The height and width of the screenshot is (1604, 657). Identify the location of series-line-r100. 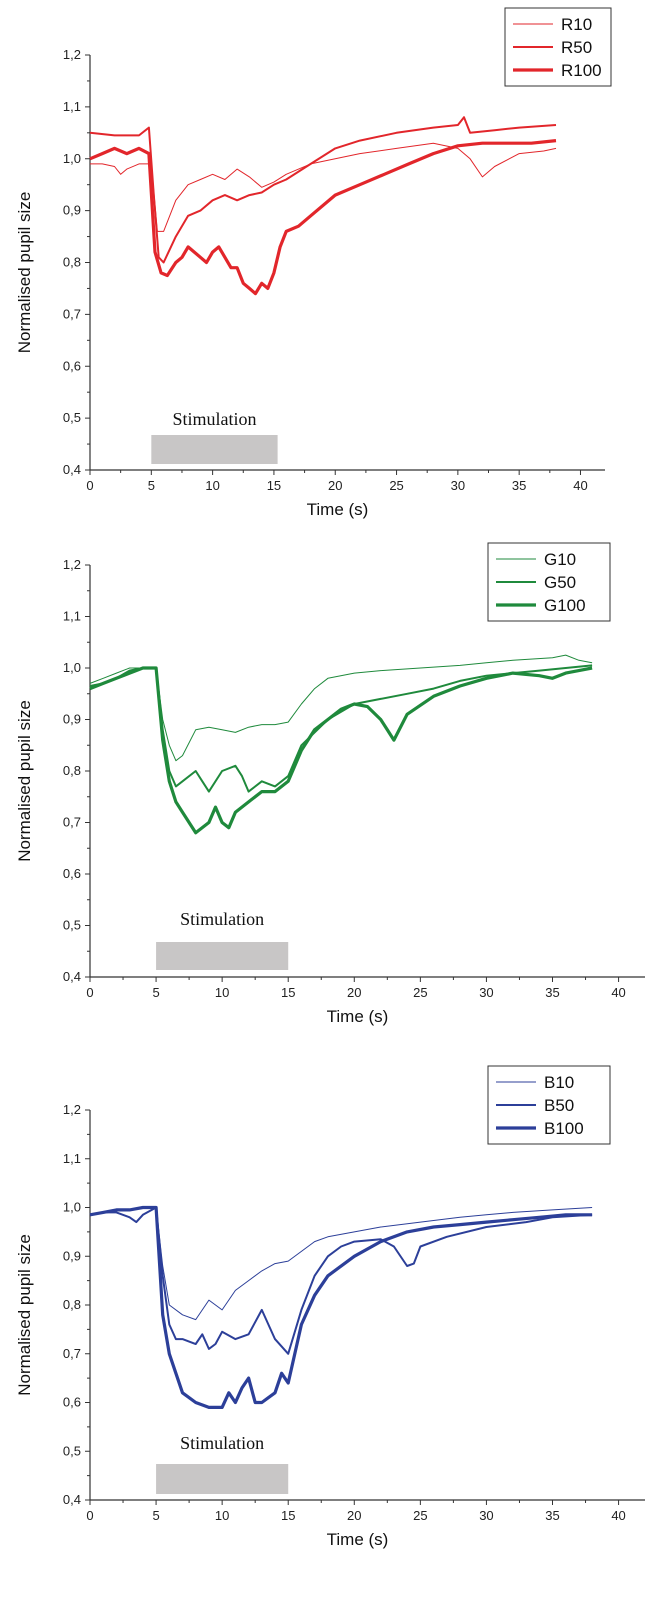
(323, 217).